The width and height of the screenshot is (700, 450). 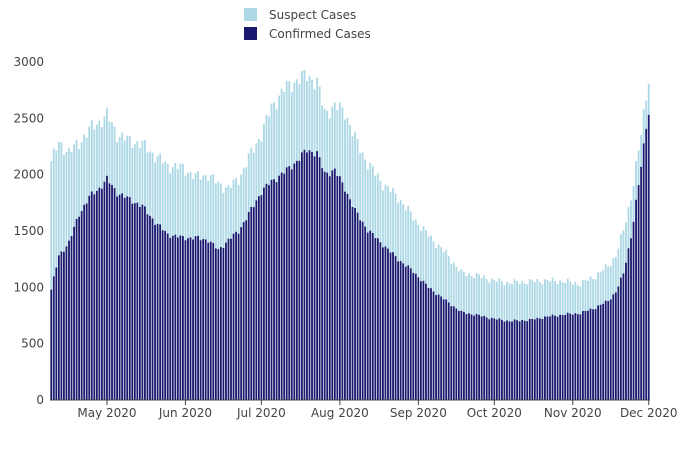 What do you see at coordinates (28, 118) in the screenshot?
I see `y-tick-label: 2500` at bounding box center [28, 118].